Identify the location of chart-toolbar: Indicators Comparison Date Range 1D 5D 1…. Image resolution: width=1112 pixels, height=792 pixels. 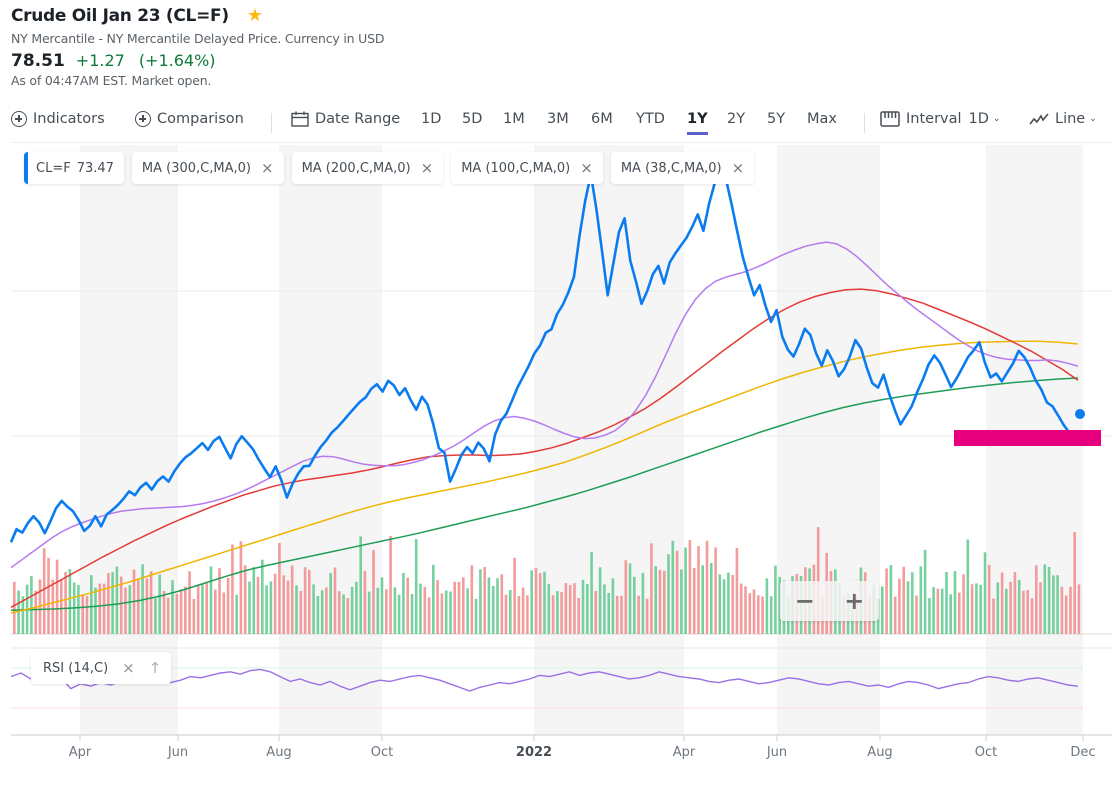
(556, 123).